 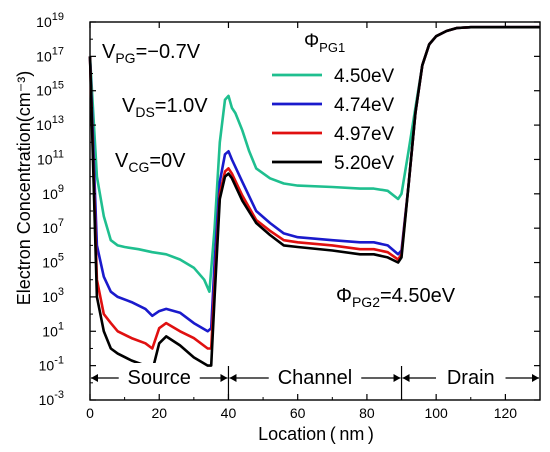 I want to click on annotation-phi-pg2-main: Φ, so click(x=344, y=296).